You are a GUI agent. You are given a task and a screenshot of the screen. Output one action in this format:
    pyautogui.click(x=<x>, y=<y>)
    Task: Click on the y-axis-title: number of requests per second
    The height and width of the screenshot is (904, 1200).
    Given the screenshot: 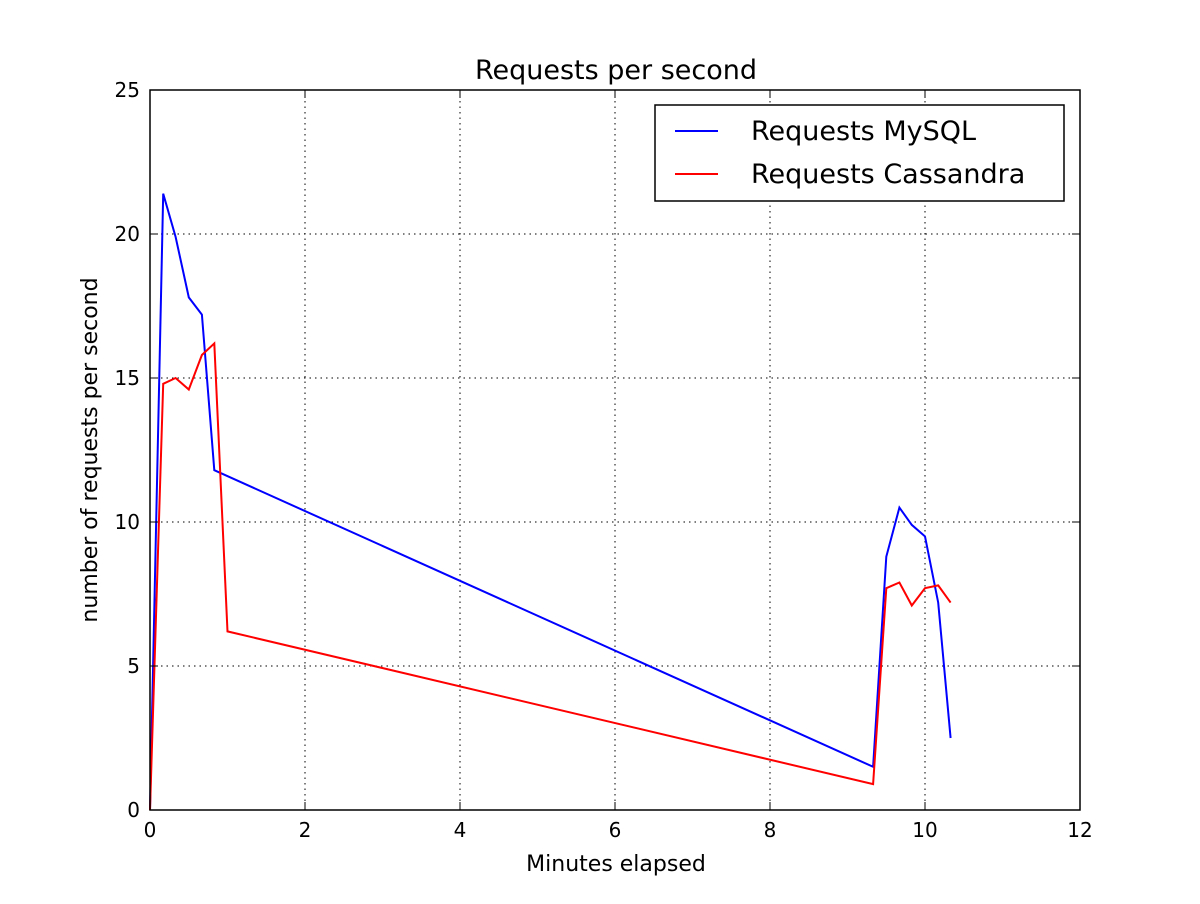 What is the action you would take?
    pyautogui.click(x=90, y=449)
    